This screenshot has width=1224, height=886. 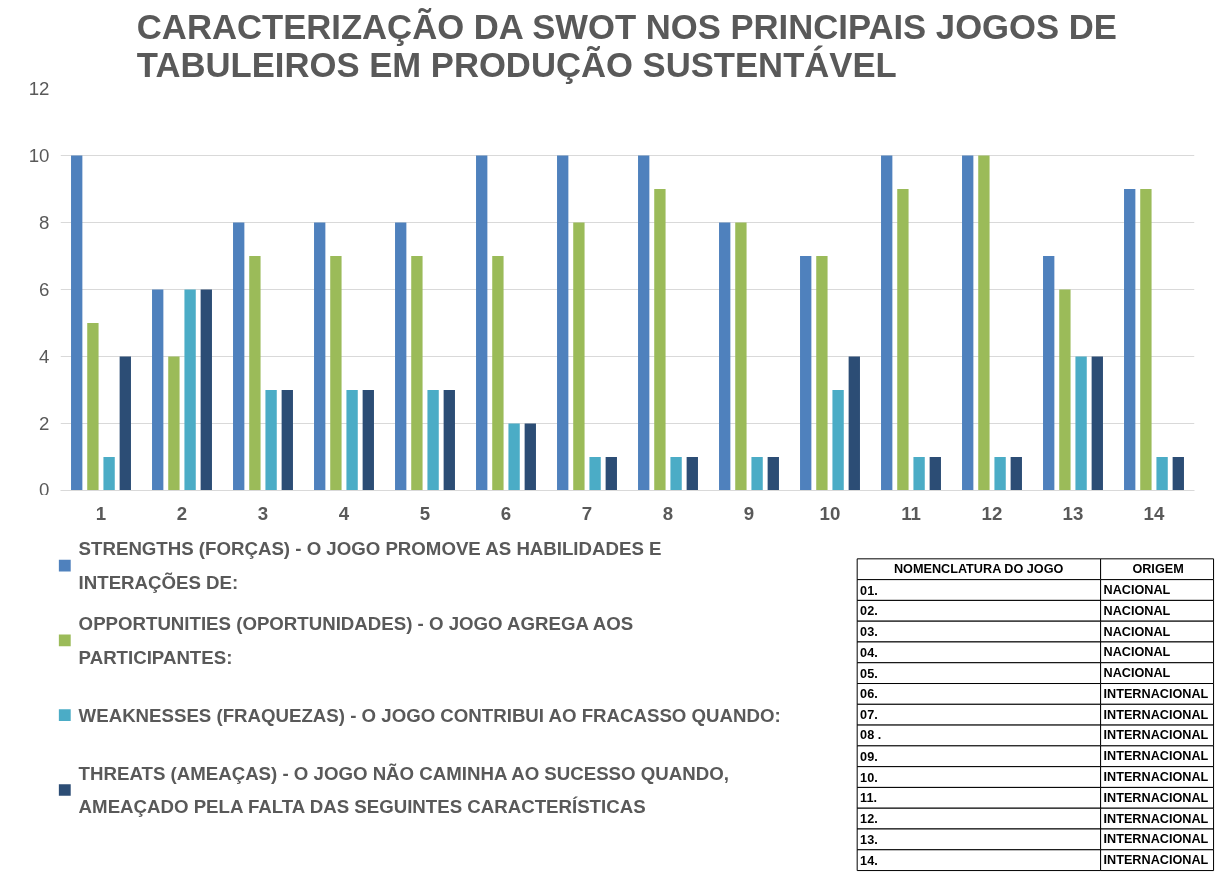 I want to click on text: 09., so click(x=869, y=756).